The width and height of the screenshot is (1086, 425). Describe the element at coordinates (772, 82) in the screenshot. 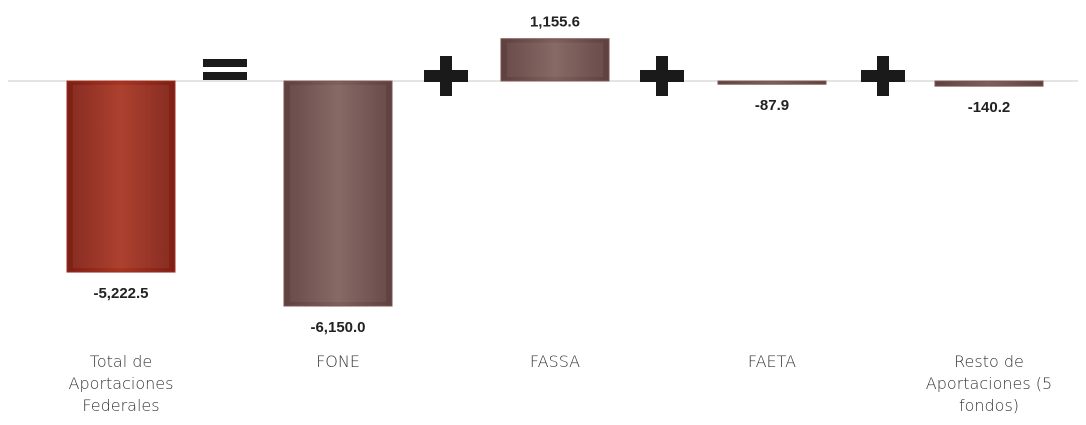

I see `bar-faeta` at that location.